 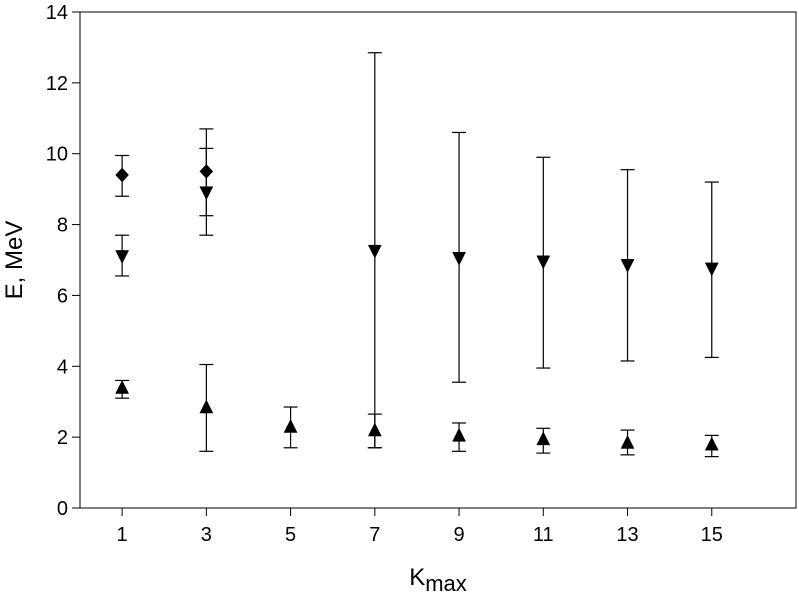 I want to click on y-tick-label: 8, so click(x=62, y=226).